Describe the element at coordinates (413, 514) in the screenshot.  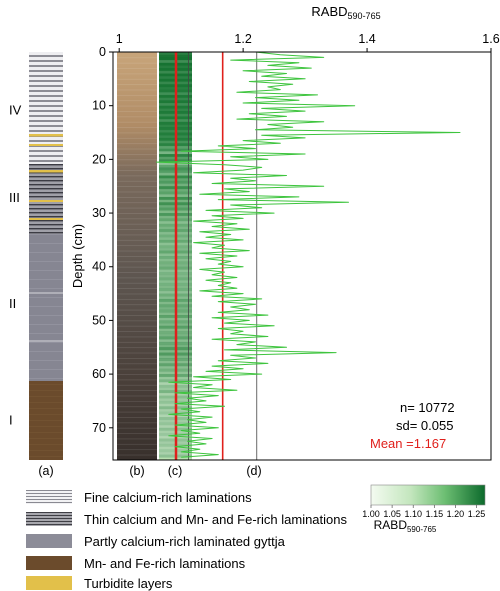
I see `colorbar-tick-label: 1.10` at that location.